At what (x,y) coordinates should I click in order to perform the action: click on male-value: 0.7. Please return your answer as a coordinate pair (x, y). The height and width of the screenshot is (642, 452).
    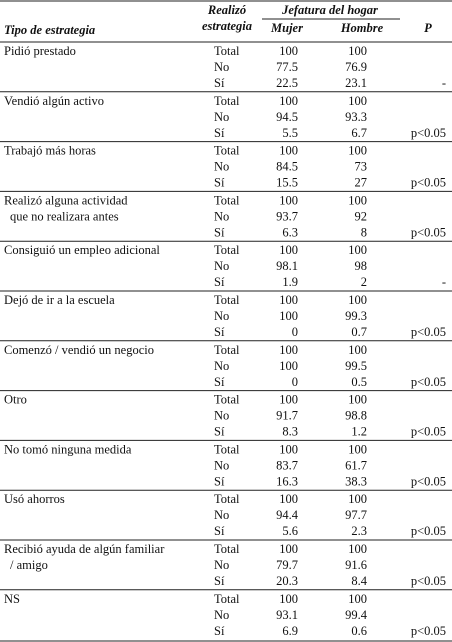
    Looking at the image, I should click on (359, 332).